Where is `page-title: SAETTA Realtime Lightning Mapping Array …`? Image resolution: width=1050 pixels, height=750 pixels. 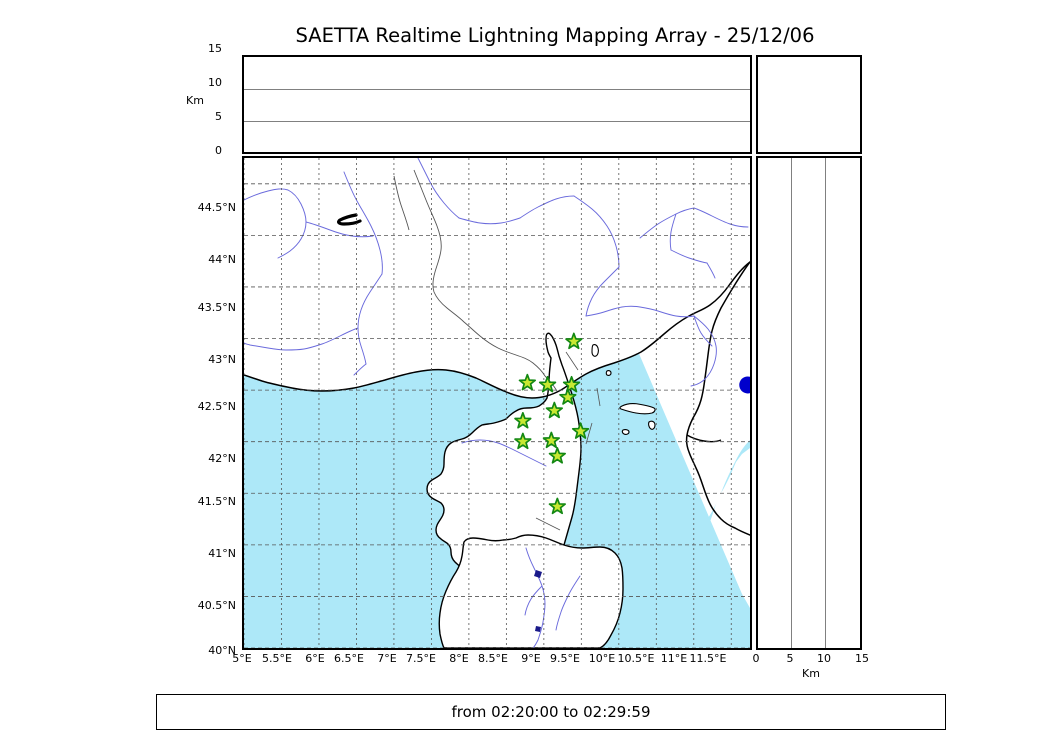 page-title: SAETTA Realtime Lightning Mapping Array … is located at coordinates (555, 35).